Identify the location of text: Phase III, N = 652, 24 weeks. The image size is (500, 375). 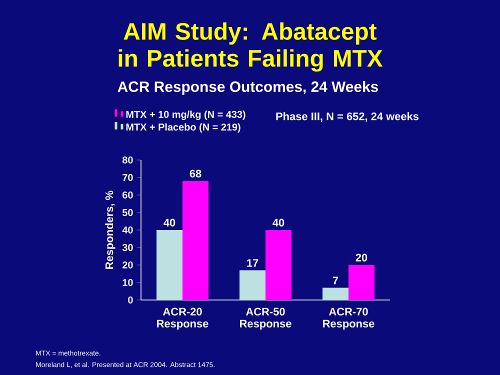
(347, 117).